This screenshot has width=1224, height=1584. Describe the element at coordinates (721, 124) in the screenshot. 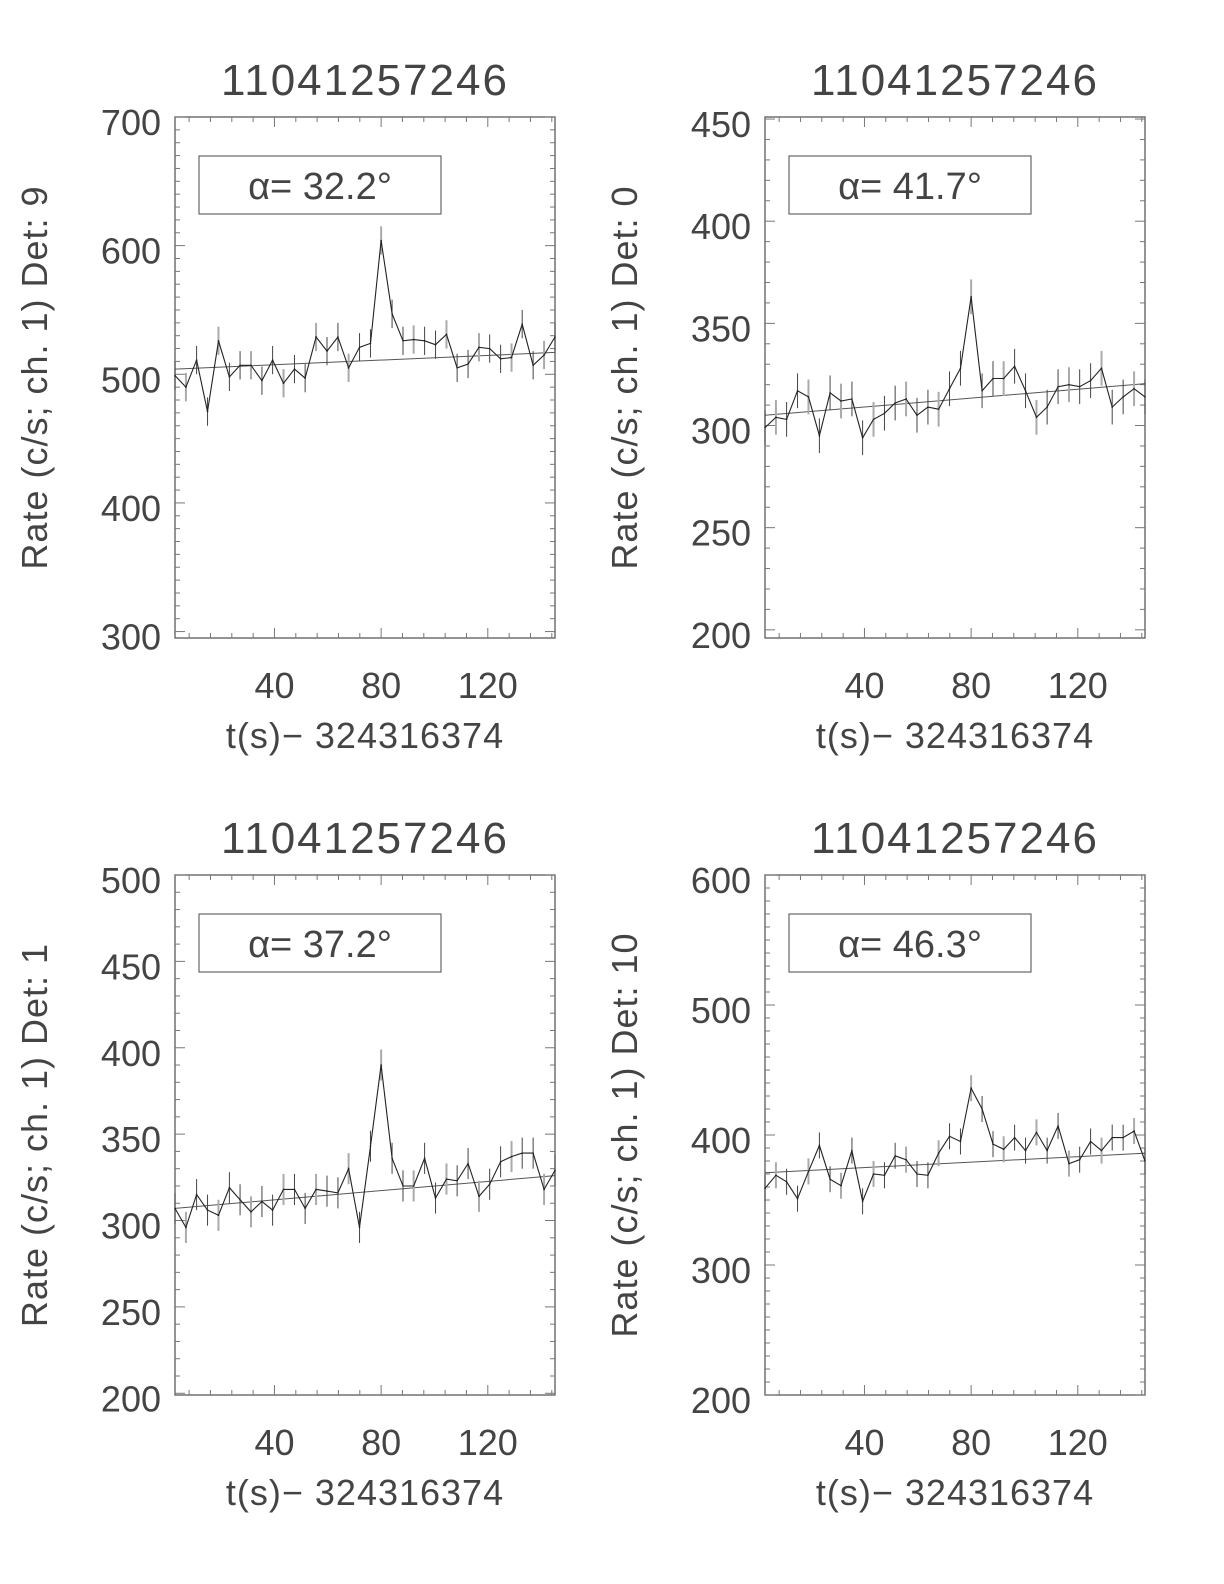

I see `y-tick-label: 450` at that location.